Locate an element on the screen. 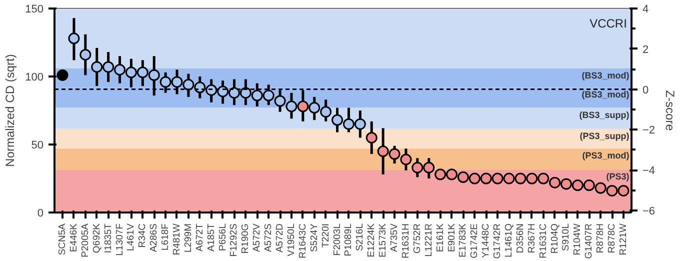 The height and width of the screenshot is (261, 680). band-label: (PS3_supp) is located at coordinates (605, 135).